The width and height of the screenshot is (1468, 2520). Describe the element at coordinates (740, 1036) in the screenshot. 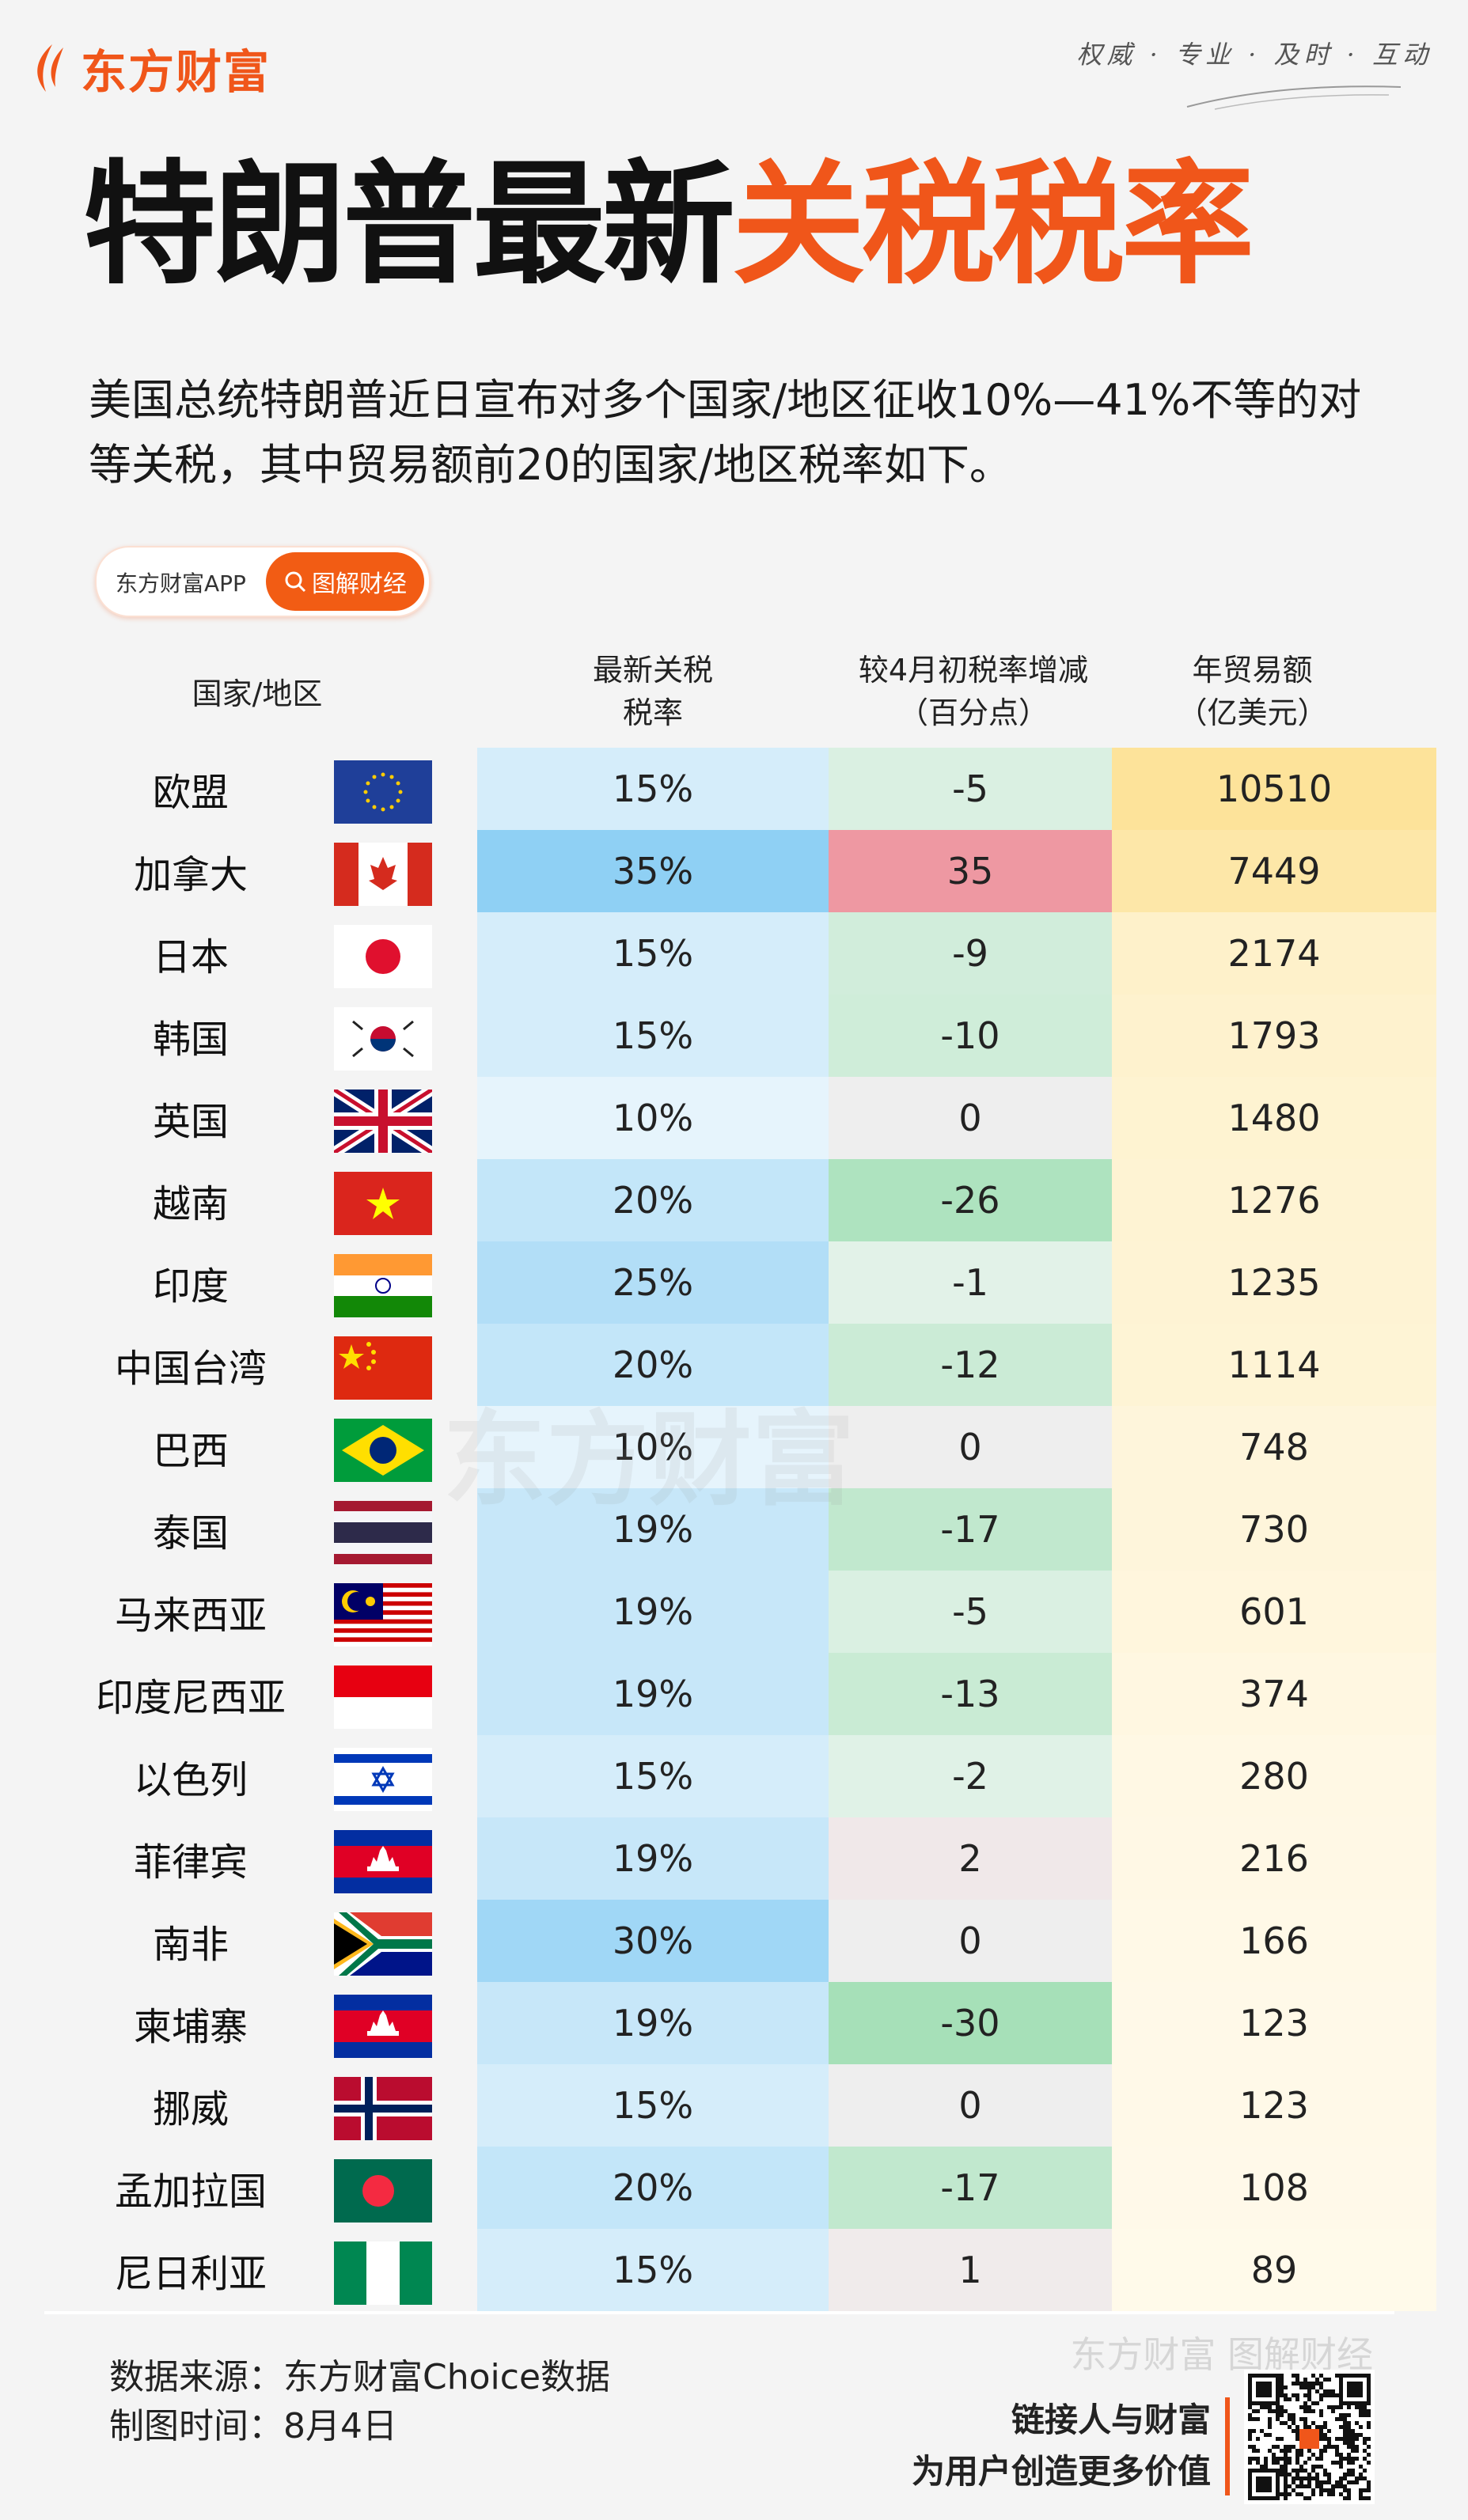

I see `table-row: 韩国 15% -10 1793` at that location.